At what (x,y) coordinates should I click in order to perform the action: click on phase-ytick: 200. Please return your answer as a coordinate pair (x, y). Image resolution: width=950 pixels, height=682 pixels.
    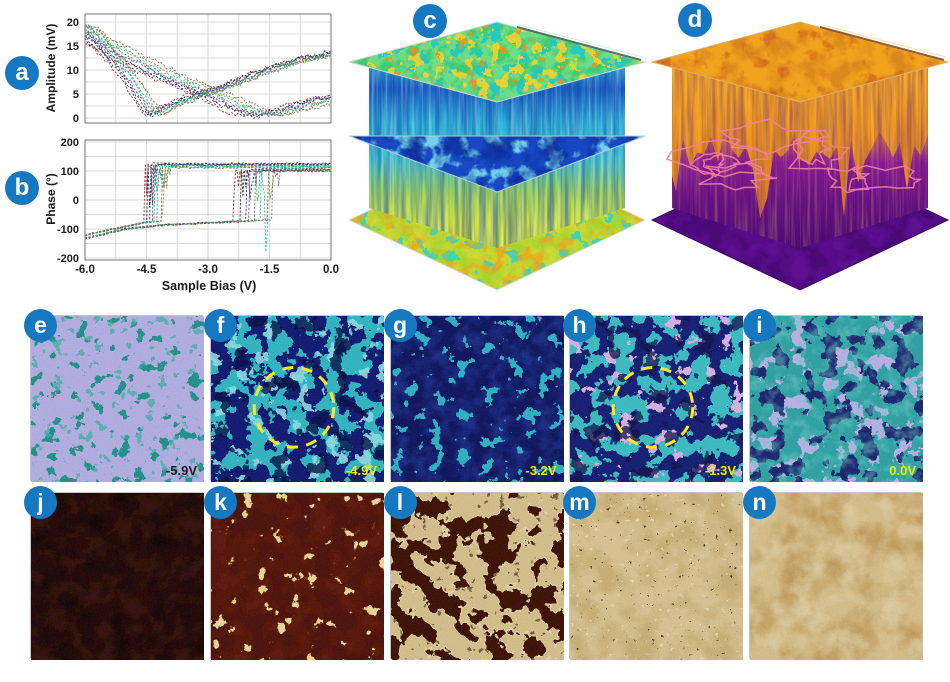
    Looking at the image, I should click on (70, 143).